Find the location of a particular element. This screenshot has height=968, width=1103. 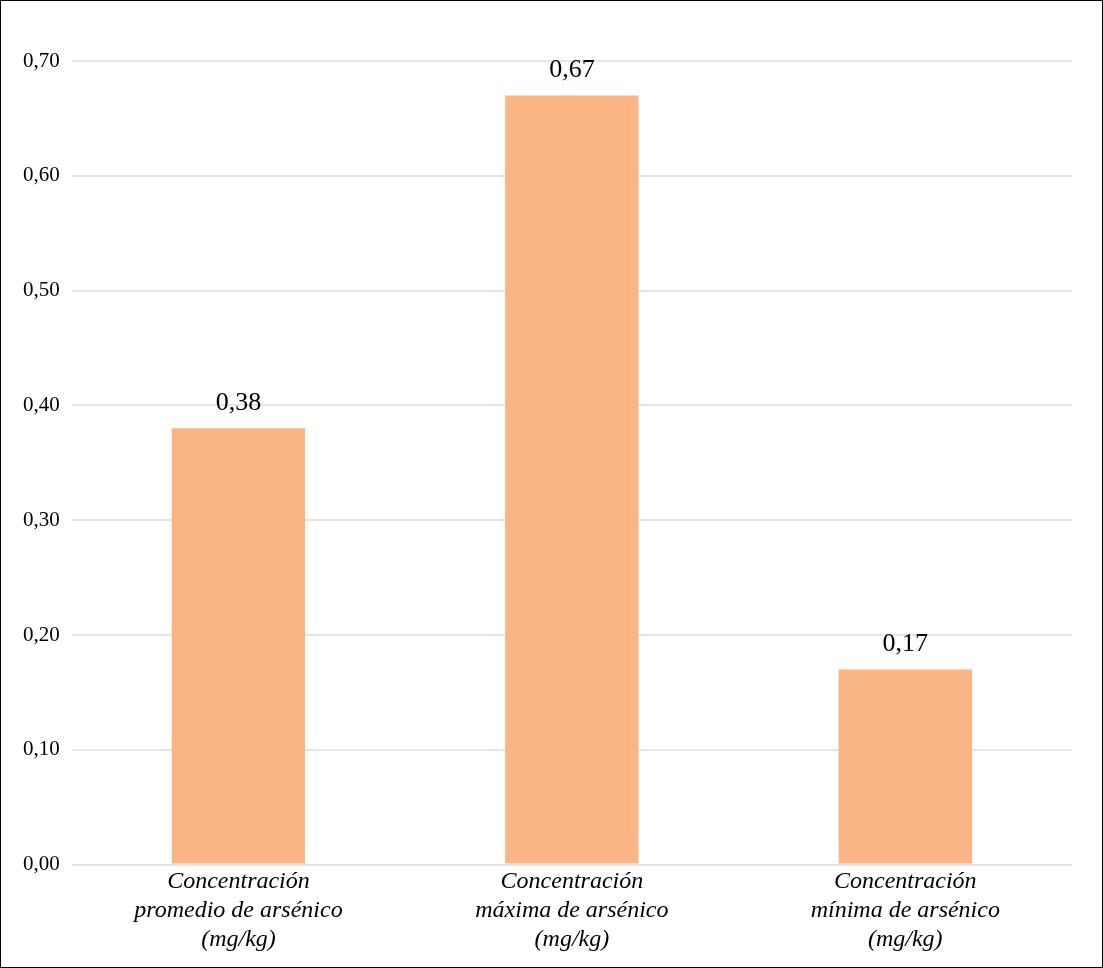

y-tick-label: 0,00 is located at coordinates (41, 863).